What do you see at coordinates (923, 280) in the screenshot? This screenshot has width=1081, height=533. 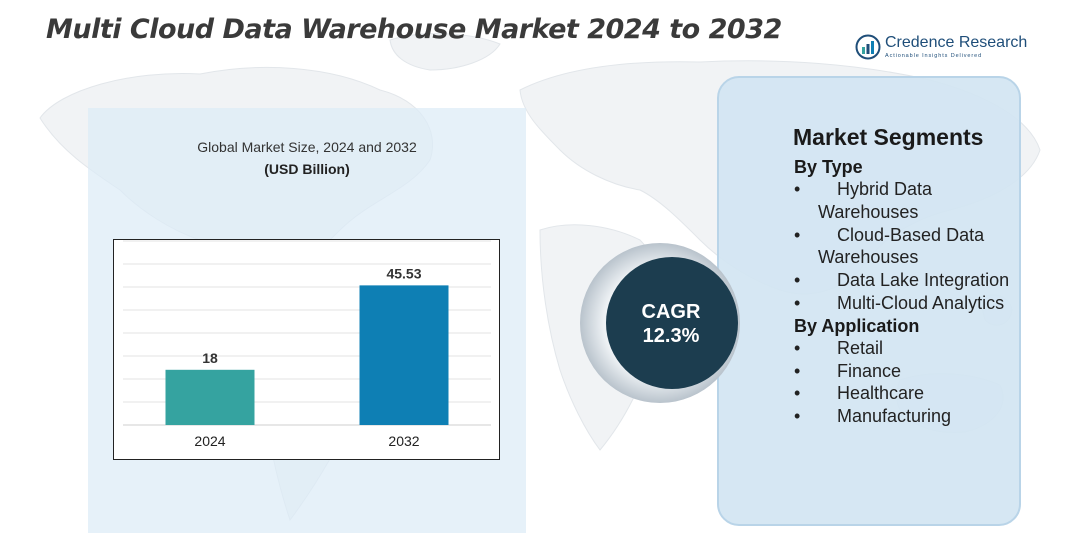 I see `segment-item-label: Data Lake Integration` at bounding box center [923, 280].